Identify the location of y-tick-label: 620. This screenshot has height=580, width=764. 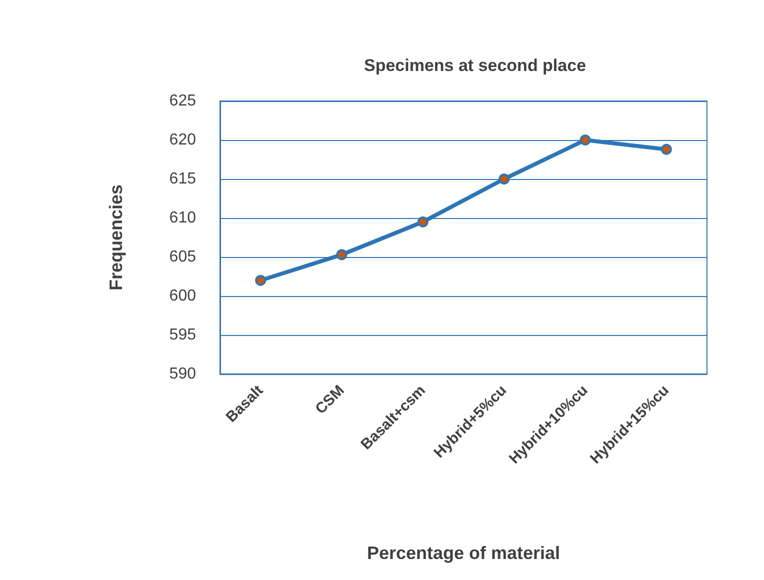
(182, 140).